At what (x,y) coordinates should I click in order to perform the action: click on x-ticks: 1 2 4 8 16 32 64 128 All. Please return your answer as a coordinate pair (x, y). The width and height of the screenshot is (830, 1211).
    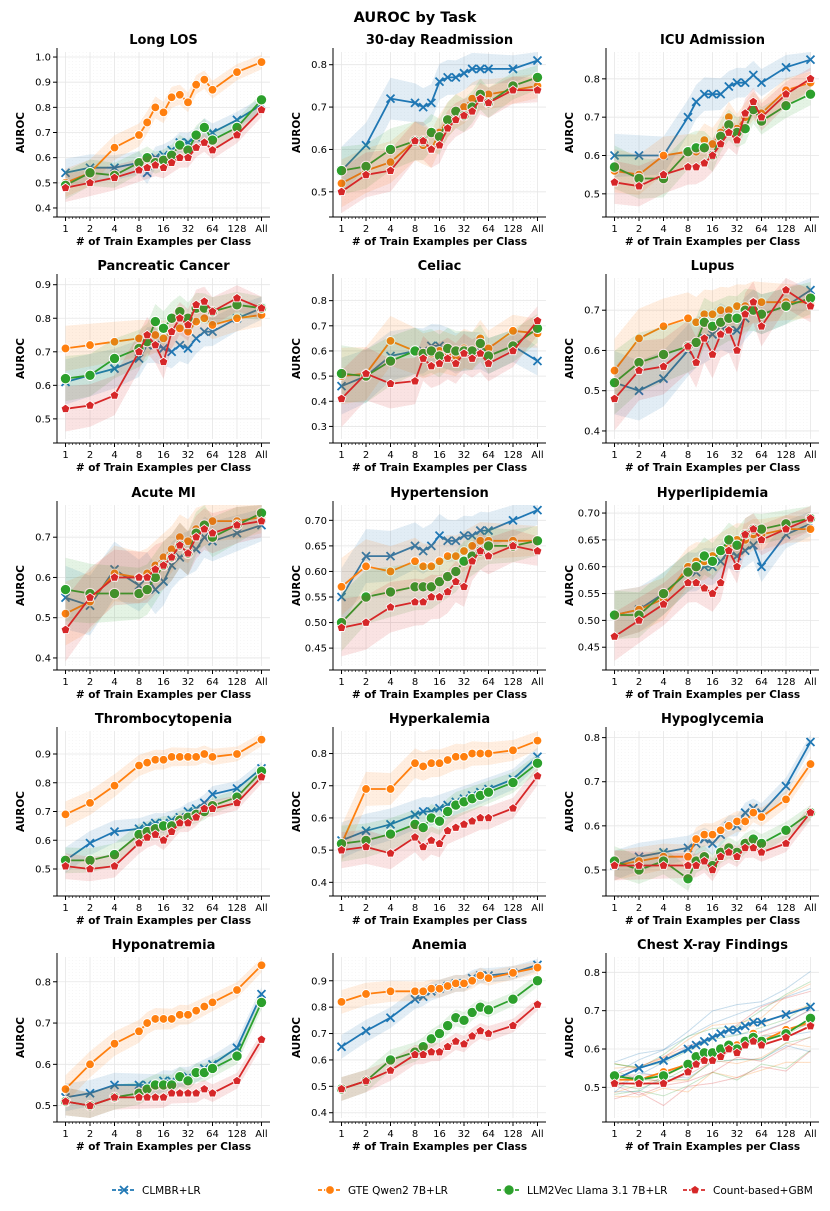
    Looking at the image, I should click on (441, 679).